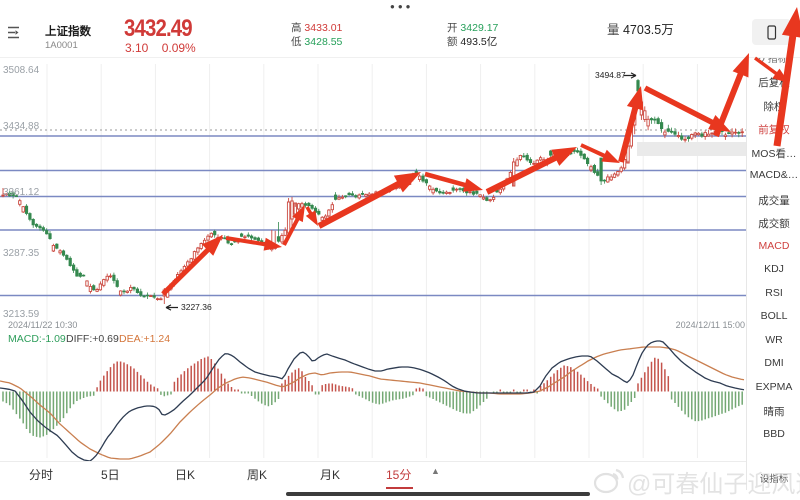 Image resolution: width=800 pixels, height=500 pixels. I want to click on svg-text: 3213.59, so click(21, 314).